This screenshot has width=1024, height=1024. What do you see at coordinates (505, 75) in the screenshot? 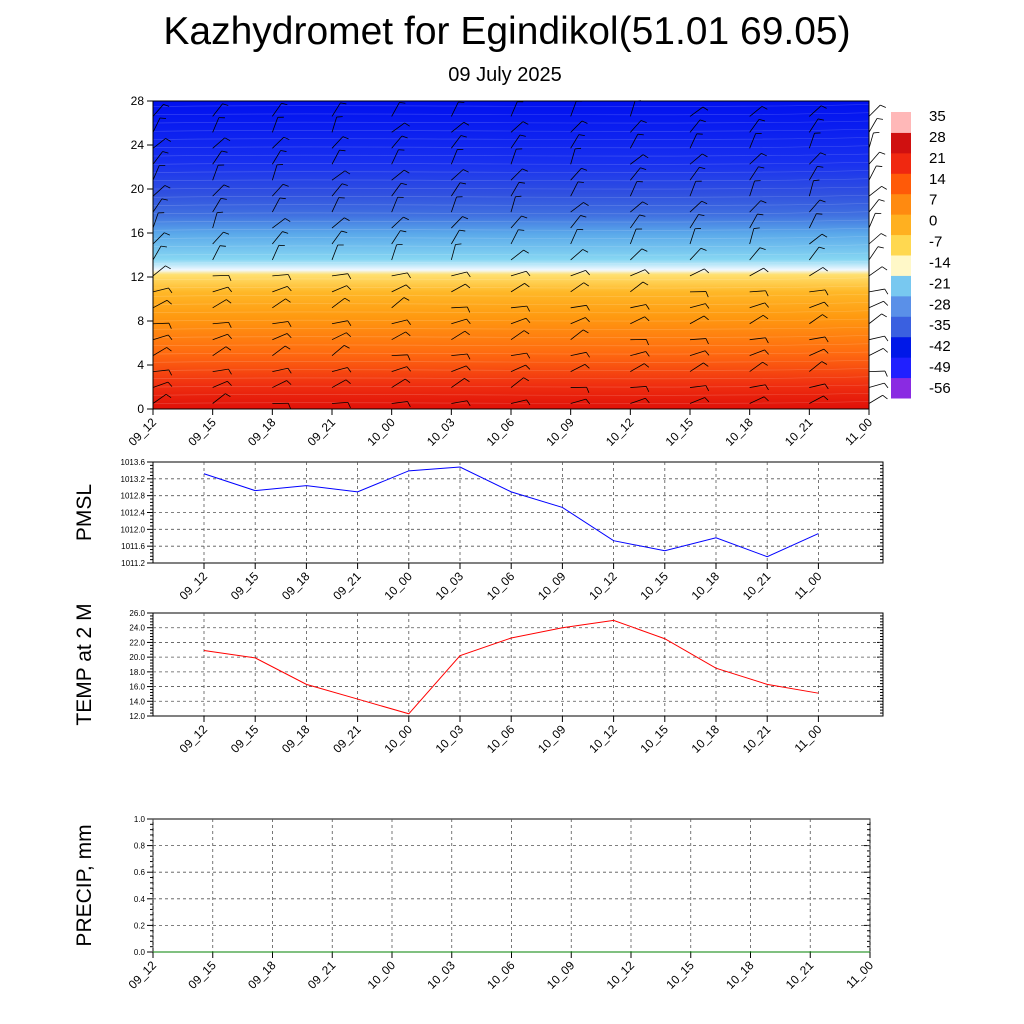
I see `chart-subtitle: 09 July 2025` at bounding box center [505, 75].